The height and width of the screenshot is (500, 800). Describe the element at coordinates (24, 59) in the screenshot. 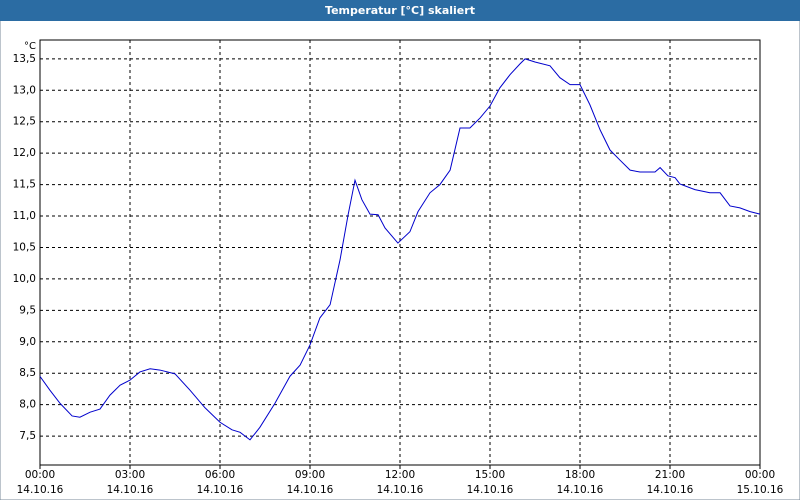

I see `y-tick-label: 13,5` at that location.